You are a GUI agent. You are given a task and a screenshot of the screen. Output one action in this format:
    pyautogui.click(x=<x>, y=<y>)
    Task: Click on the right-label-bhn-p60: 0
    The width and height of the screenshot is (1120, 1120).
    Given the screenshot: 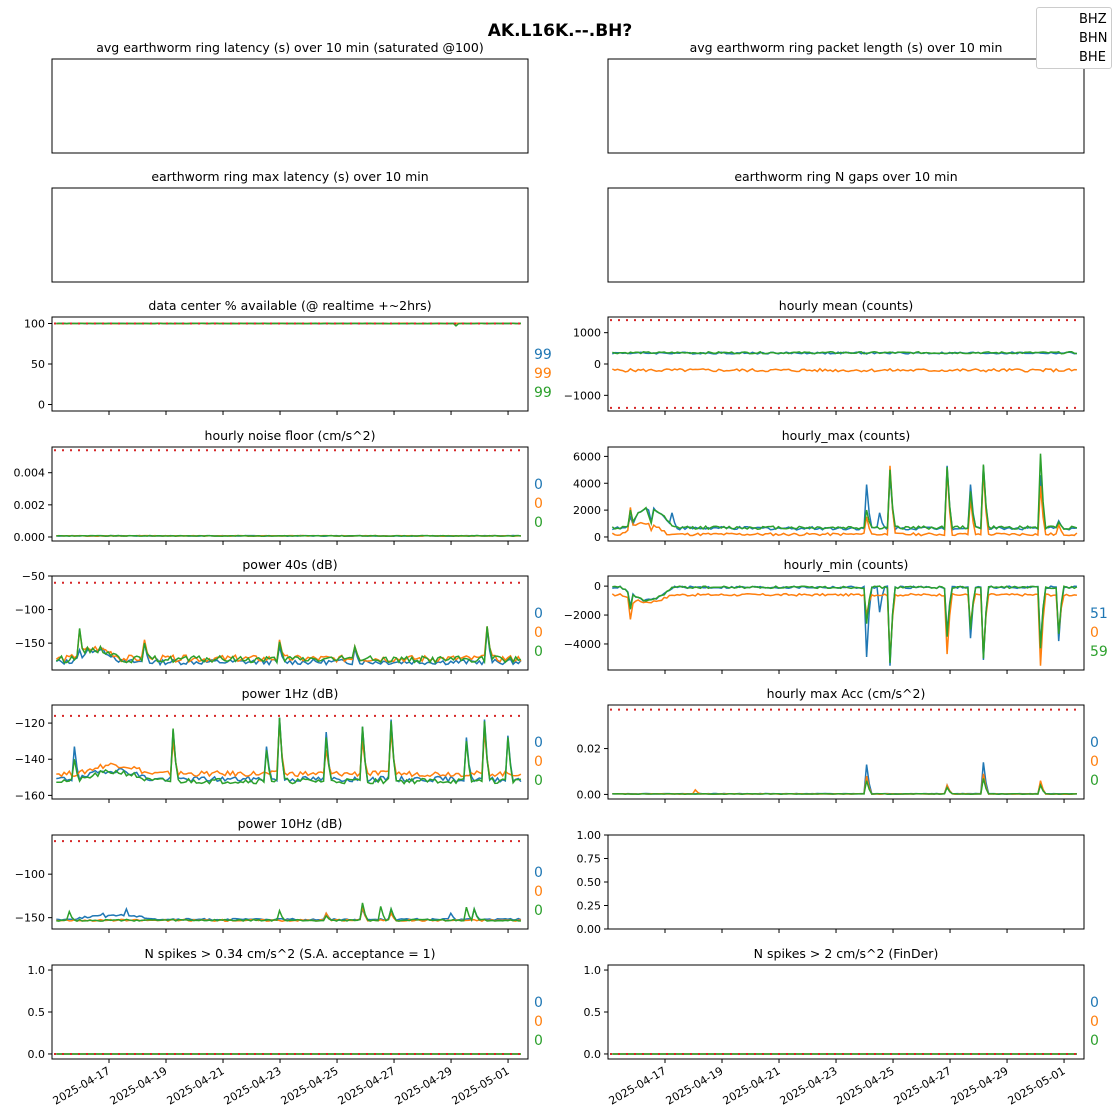 What is the action you would take?
    pyautogui.click(x=538, y=892)
    